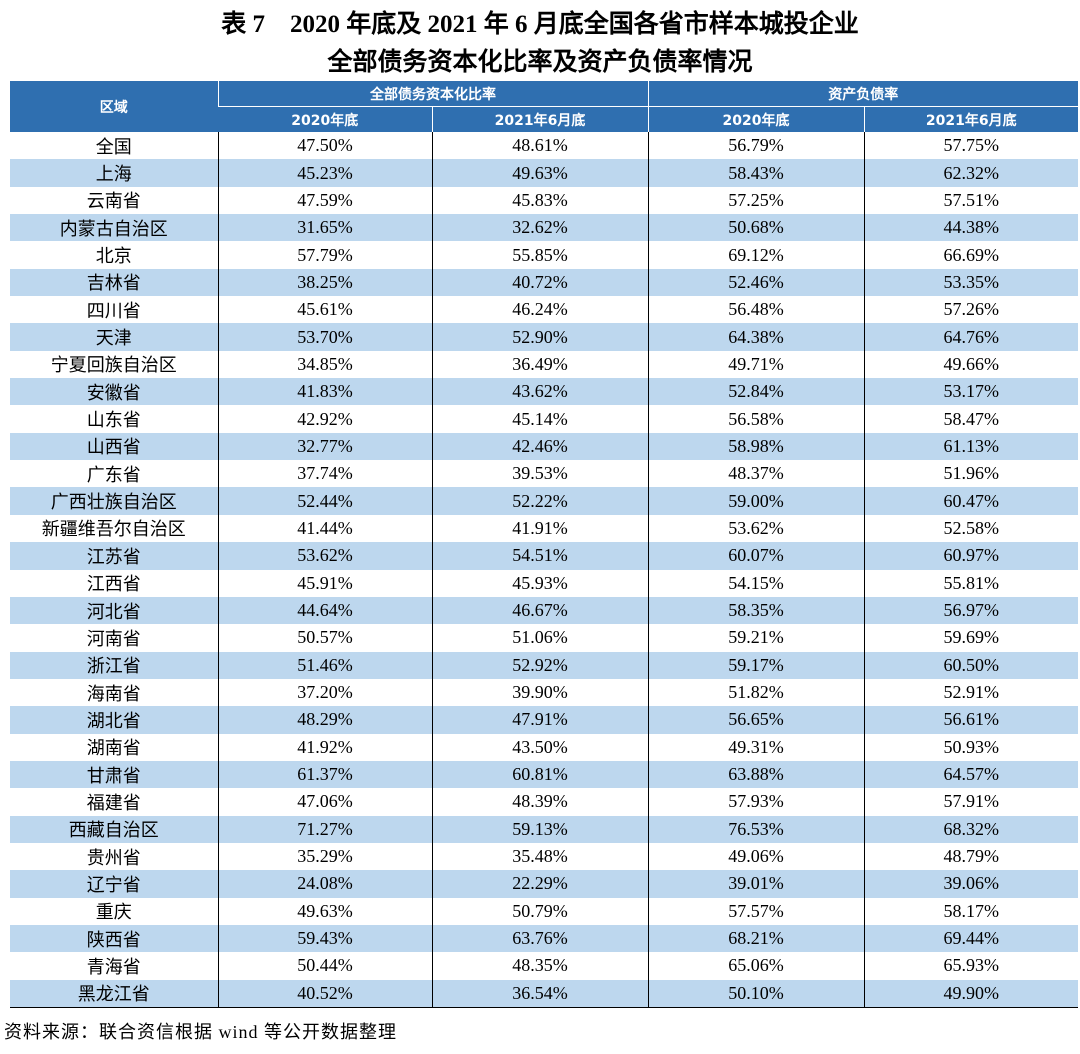 The image size is (1080, 1054). I want to click on region-cell: 山东省, so click(113, 420).